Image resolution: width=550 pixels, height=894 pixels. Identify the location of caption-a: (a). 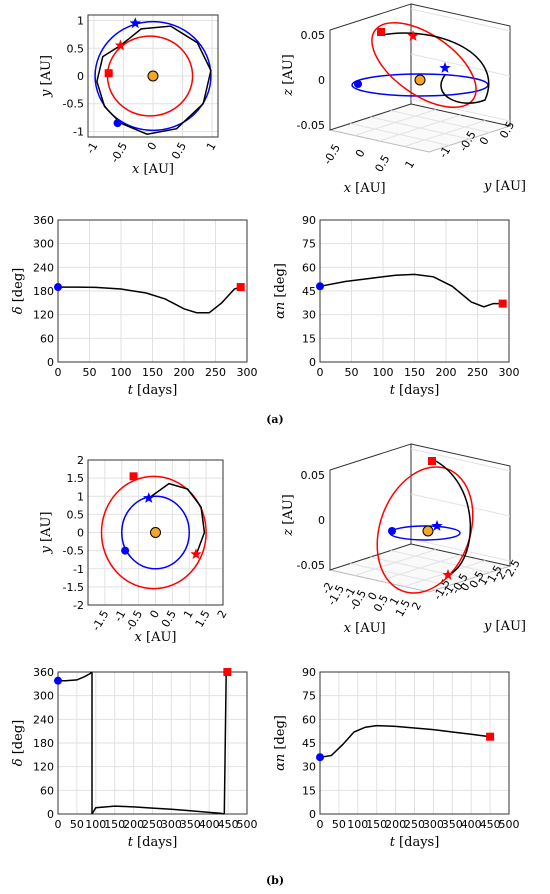
(275, 419).